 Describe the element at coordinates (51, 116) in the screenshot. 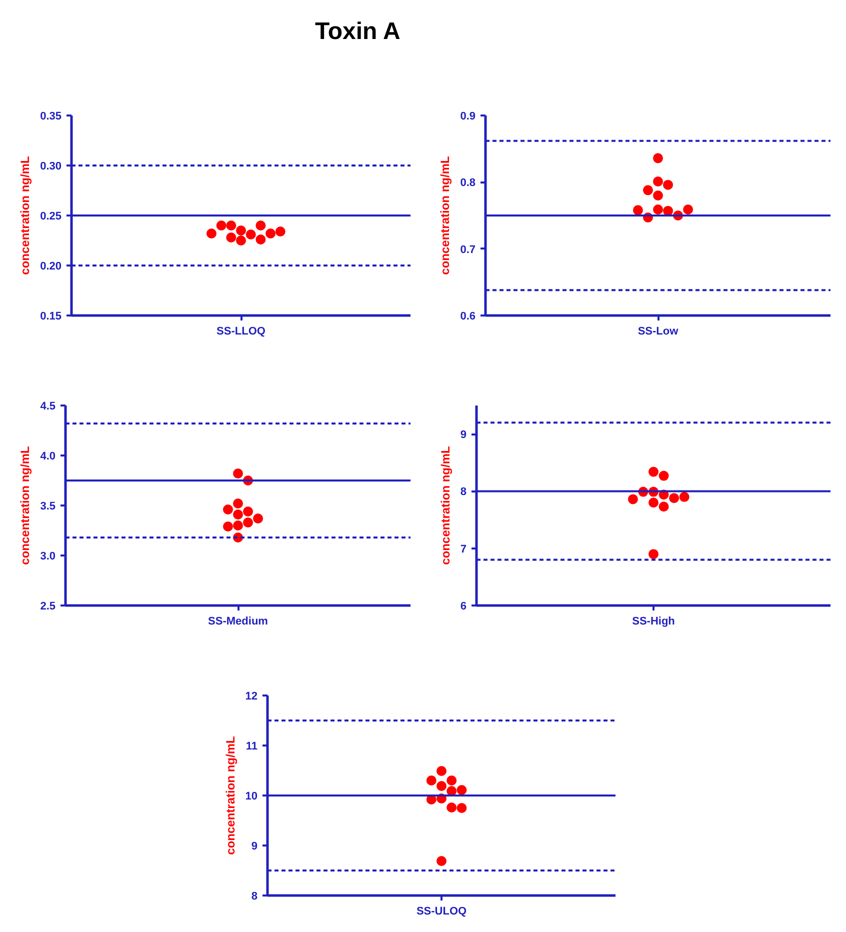

I see `y-tick-label: 0.35` at that location.